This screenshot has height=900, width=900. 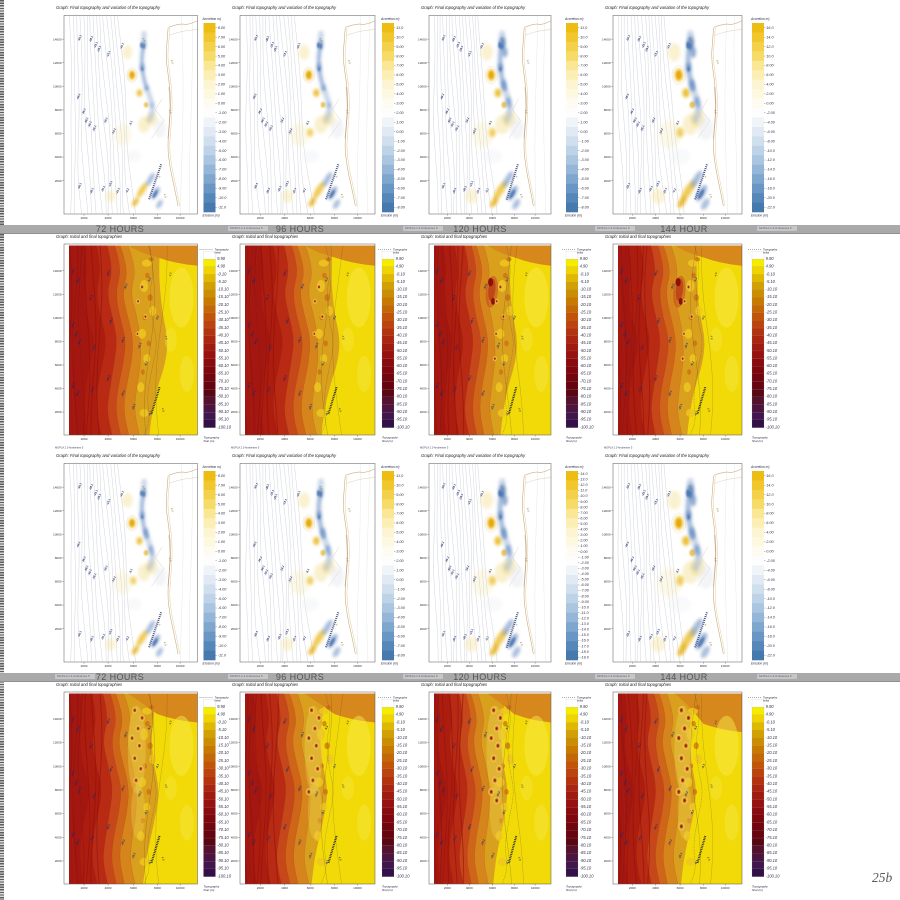 I want to click on svg-text: -75.10, so click(x=586, y=837).